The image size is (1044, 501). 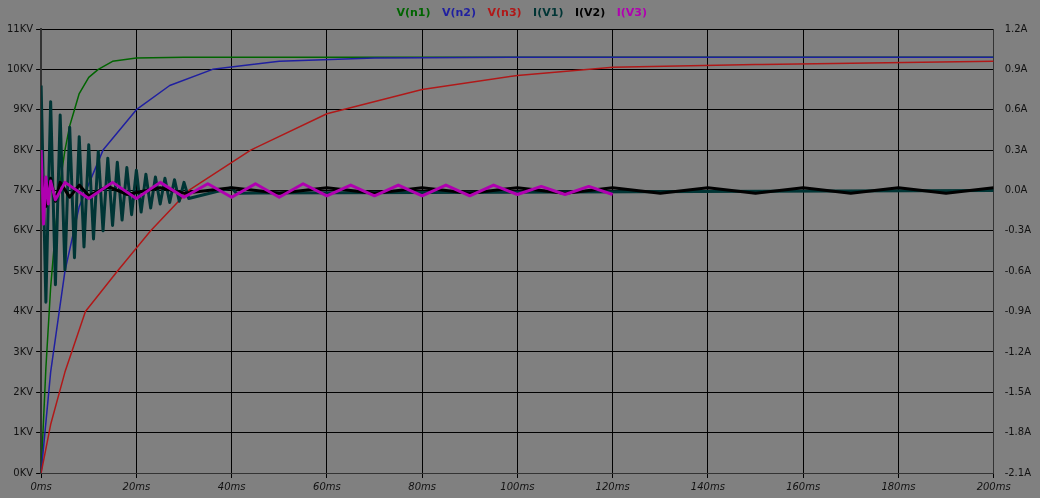 I want to click on y2-tick-label: 0.6A, so click(x=1016, y=109).